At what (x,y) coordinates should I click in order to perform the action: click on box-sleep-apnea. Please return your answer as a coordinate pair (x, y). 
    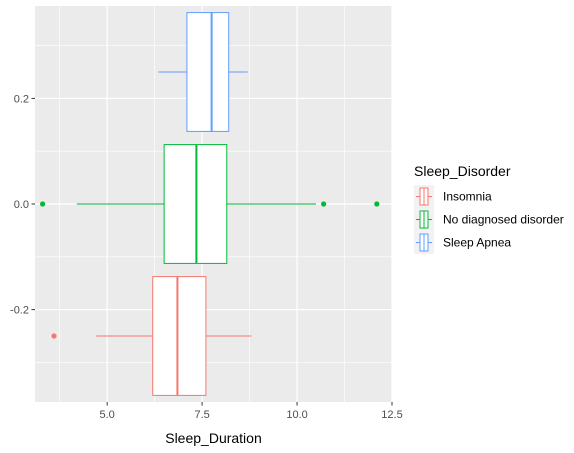
    Looking at the image, I should click on (203, 72).